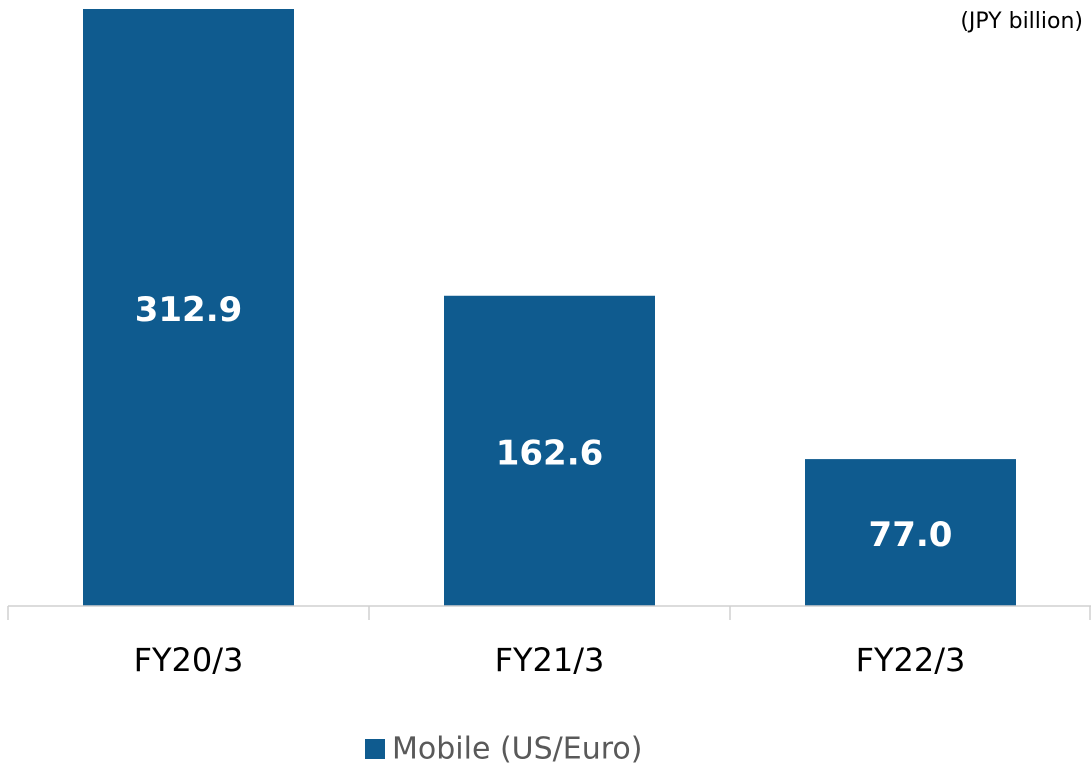 The image size is (1091, 770). What do you see at coordinates (911, 535) in the screenshot?
I see `value-label: 77.0` at bounding box center [911, 535].